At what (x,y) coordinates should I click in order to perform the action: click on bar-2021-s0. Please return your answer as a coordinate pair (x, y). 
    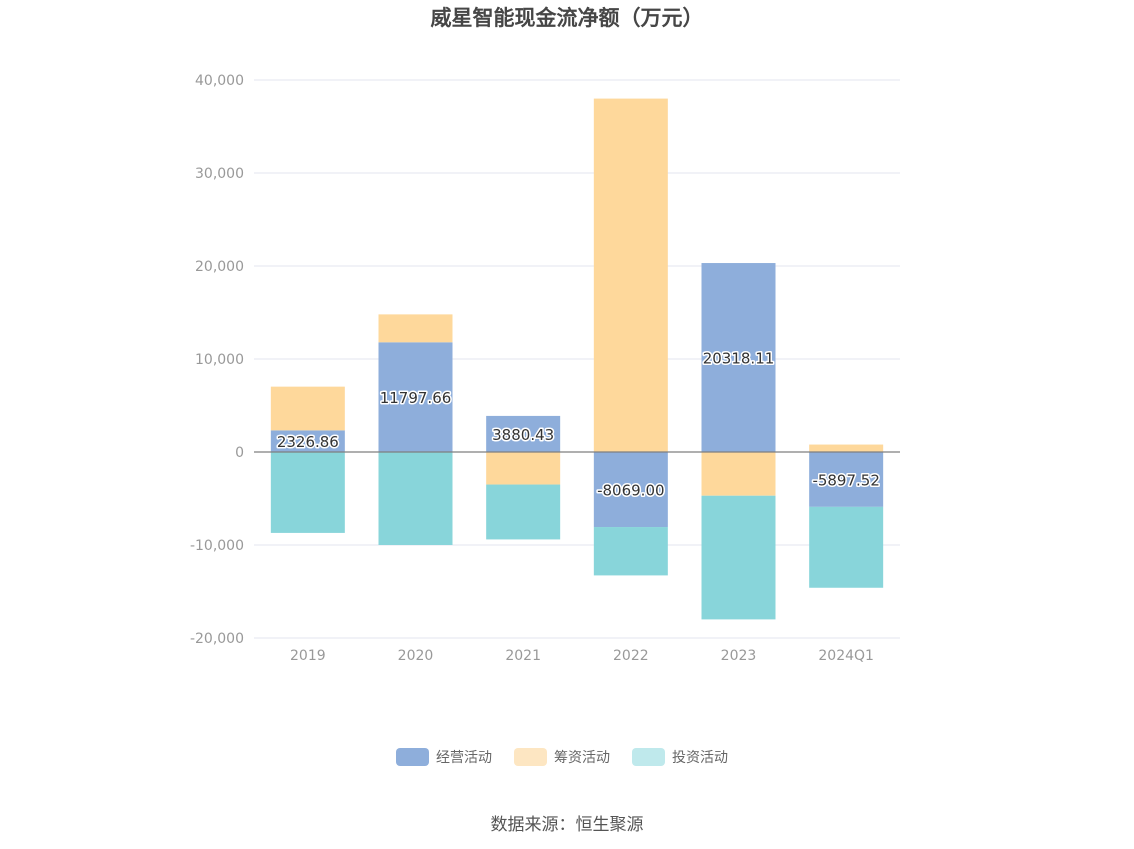
    Looking at the image, I should click on (523, 433).